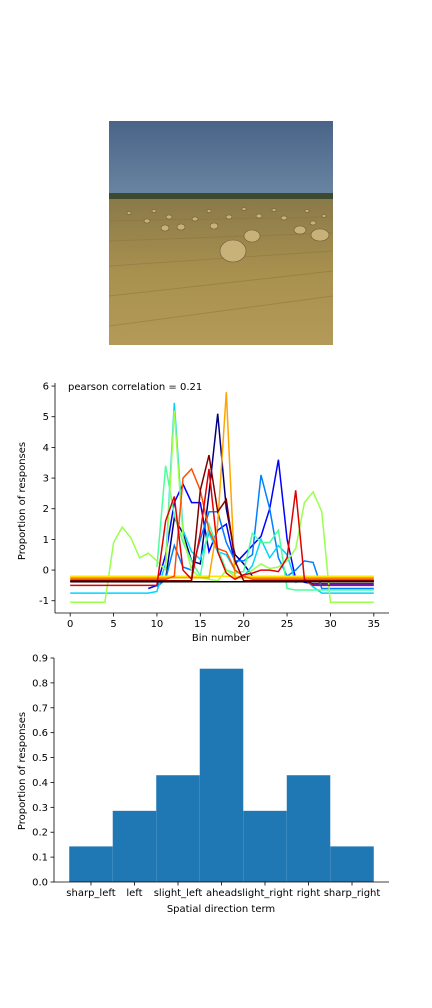 The image size is (432, 1008). What do you see at coordinates (40, 808) in the screenshot?
I see `y-tick-label: 0.3` at bounding box center [40, 808].